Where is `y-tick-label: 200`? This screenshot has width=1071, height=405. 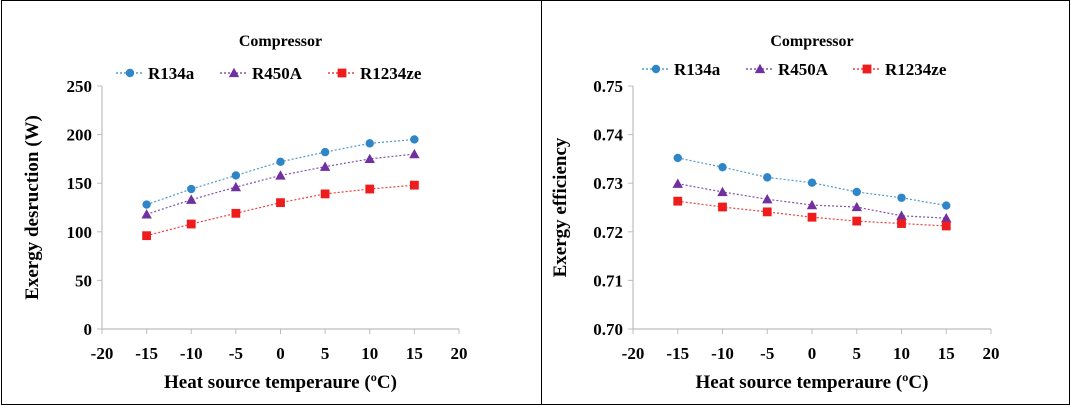
y-tick-label: 200 is located at coordinates (80, 135).